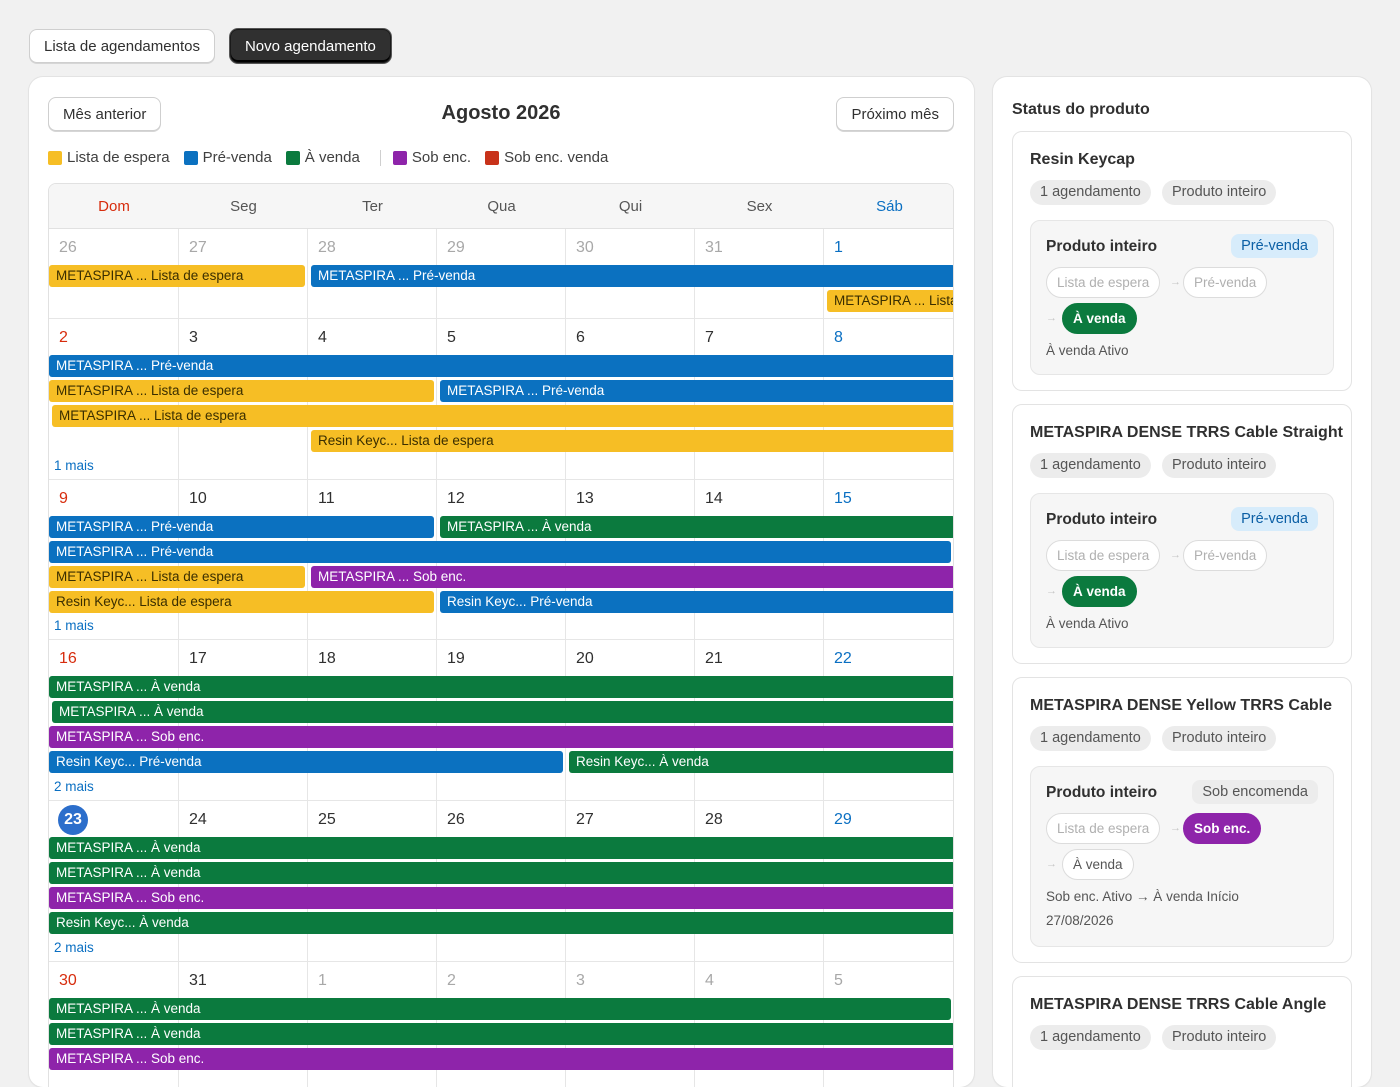 This screenshot has height=1087, width=1400. I want to click on next-month-button: Próximo mês, so click(895, 114).